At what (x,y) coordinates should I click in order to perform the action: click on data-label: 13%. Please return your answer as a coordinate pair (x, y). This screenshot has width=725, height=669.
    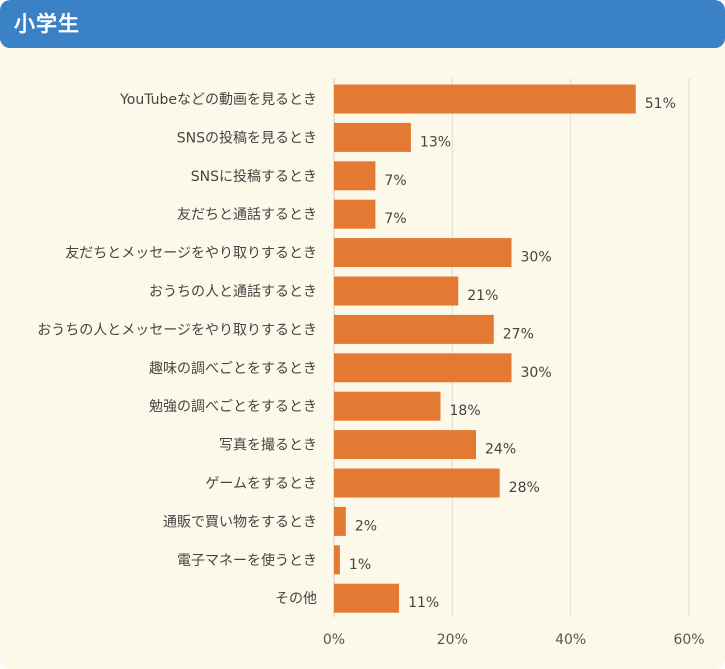
    Looking at the image, I should click on (435, 142).